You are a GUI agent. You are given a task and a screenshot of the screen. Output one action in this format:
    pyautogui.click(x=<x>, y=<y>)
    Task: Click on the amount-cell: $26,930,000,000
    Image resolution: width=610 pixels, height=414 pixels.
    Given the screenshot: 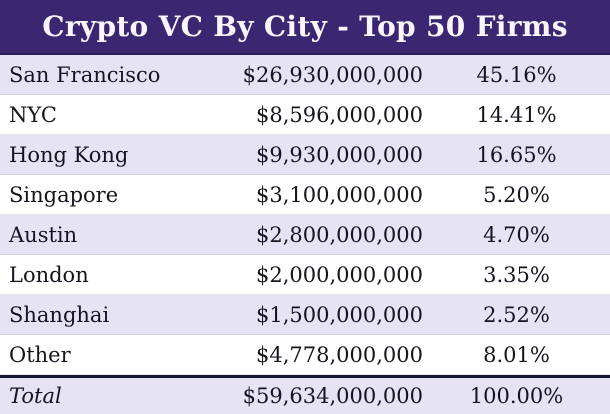 What is the action you would take?
    pyautogui.click(x=332, y=74)
    